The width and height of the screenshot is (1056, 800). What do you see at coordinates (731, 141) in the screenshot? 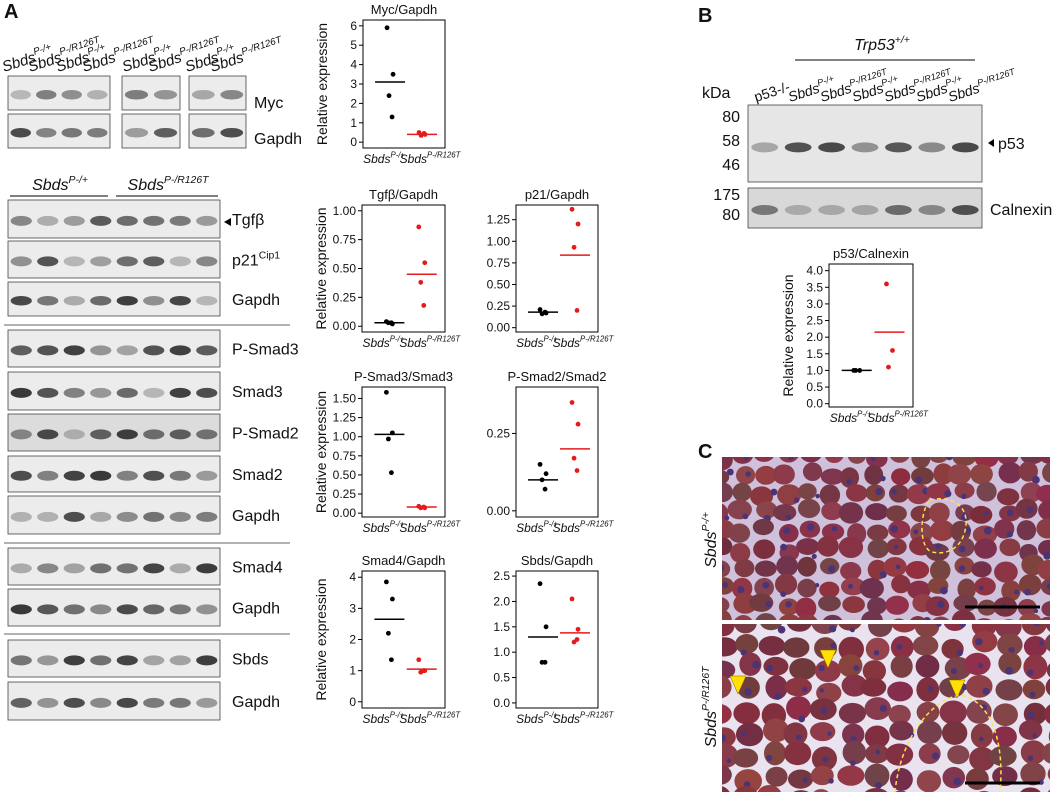
I see `kda-marker: 58` at bounding box center [731, 141].